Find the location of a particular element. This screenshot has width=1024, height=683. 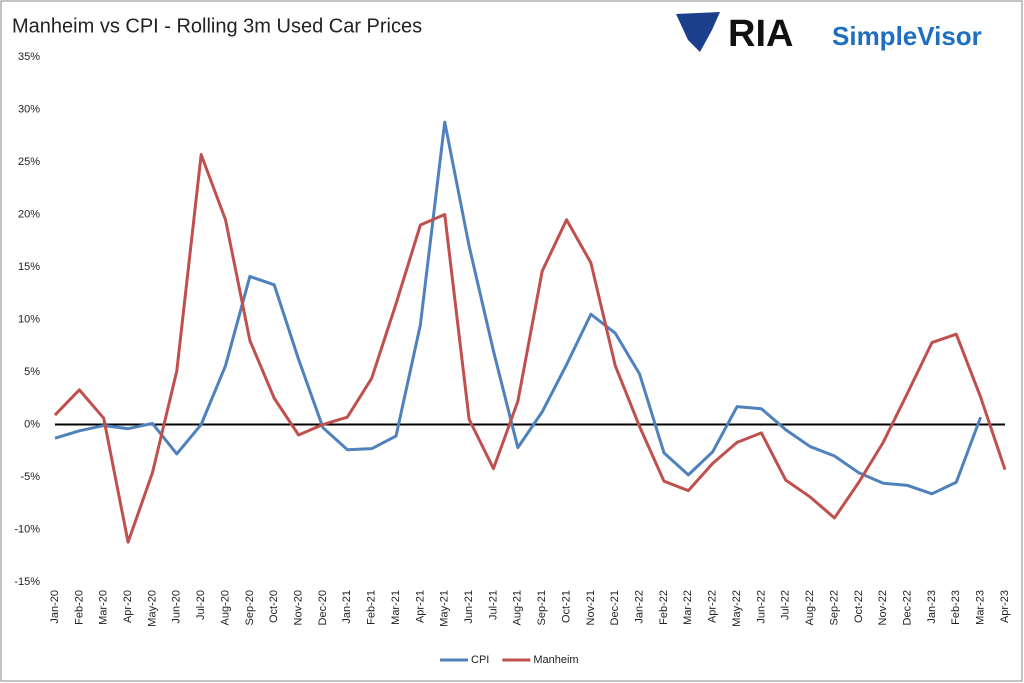

x-tick-label: Dec-21 is located at coordinates (615, 607).